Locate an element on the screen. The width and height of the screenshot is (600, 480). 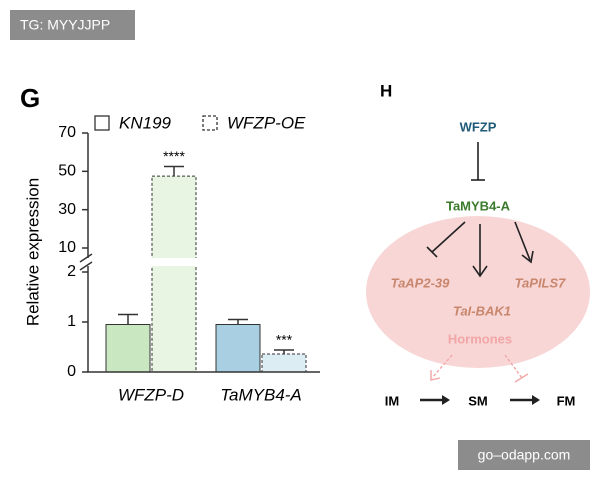
node: FM is located at coordinates (566, 400).